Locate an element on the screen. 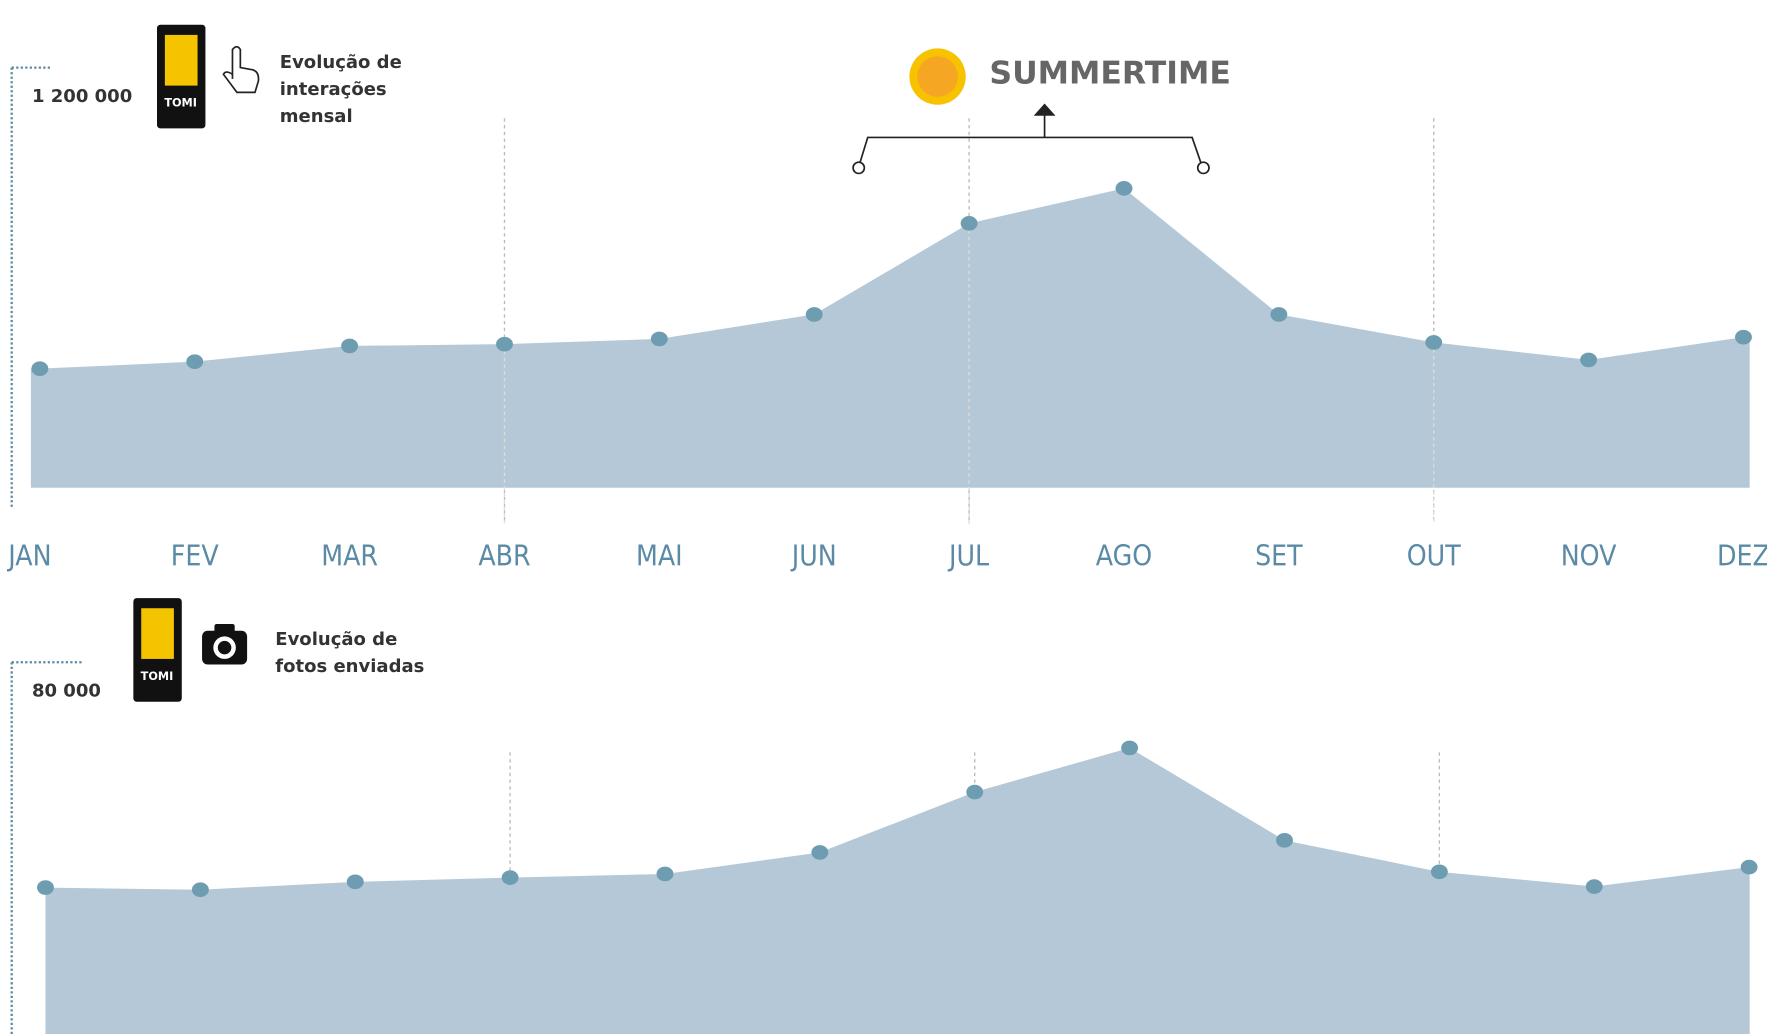 This screenshot has width=1767, height=1034. y-tick-label: 1 200 000 is located at coordinates (82, 96).